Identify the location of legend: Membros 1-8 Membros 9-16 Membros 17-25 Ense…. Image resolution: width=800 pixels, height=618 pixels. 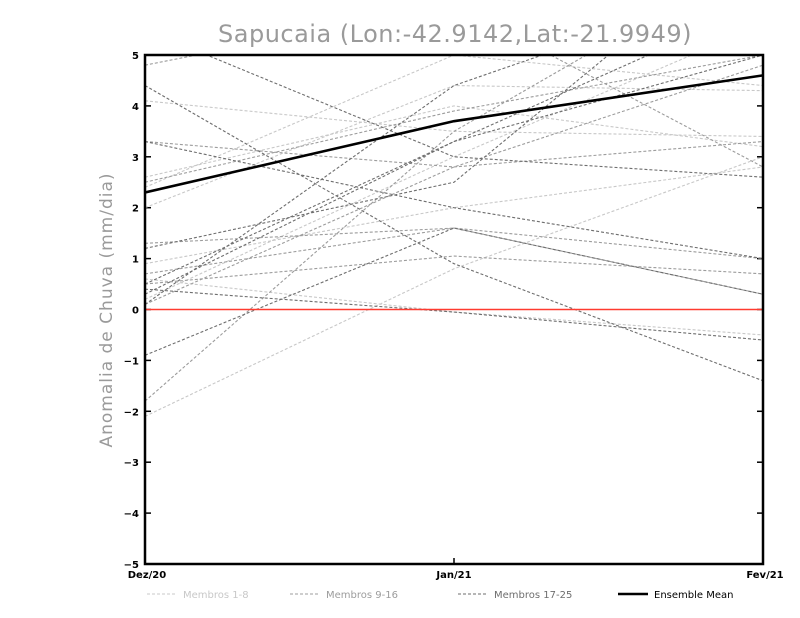
(440, 595).